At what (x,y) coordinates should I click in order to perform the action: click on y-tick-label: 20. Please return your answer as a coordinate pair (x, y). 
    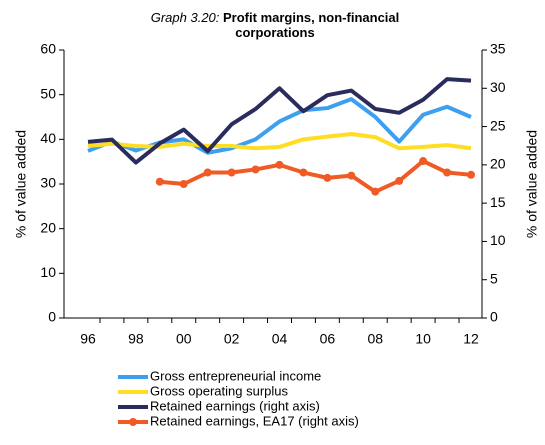
    Looking at the image, I should click on (48, 227).